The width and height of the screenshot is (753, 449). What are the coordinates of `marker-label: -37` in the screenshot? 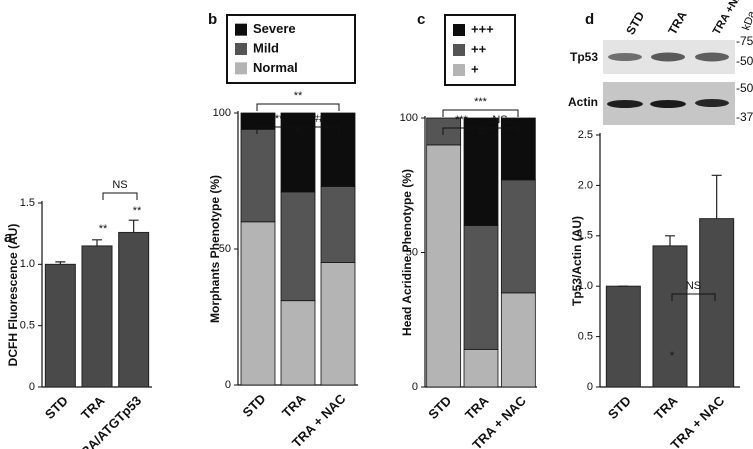 It's located at (744, 117).